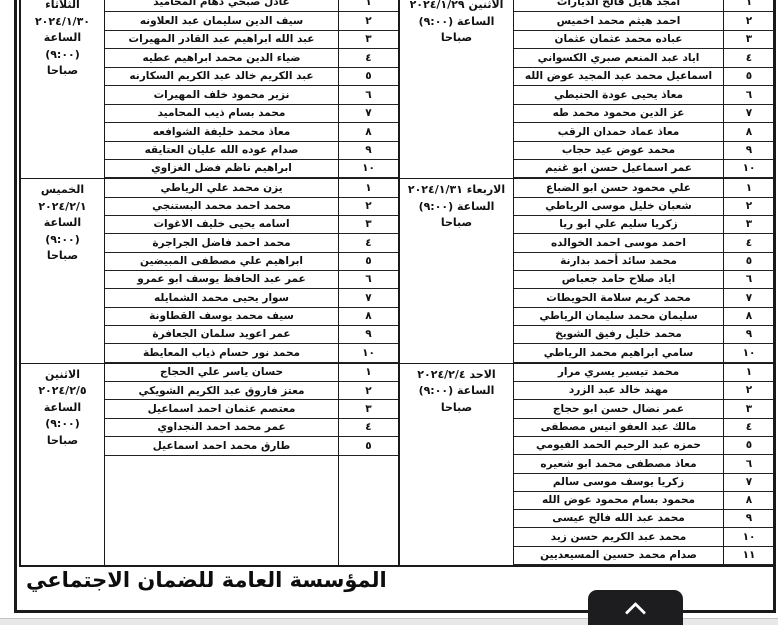 This screenshot has width=778, height=625. I want to click on row-number-cell: ١١, so click(749, 556).